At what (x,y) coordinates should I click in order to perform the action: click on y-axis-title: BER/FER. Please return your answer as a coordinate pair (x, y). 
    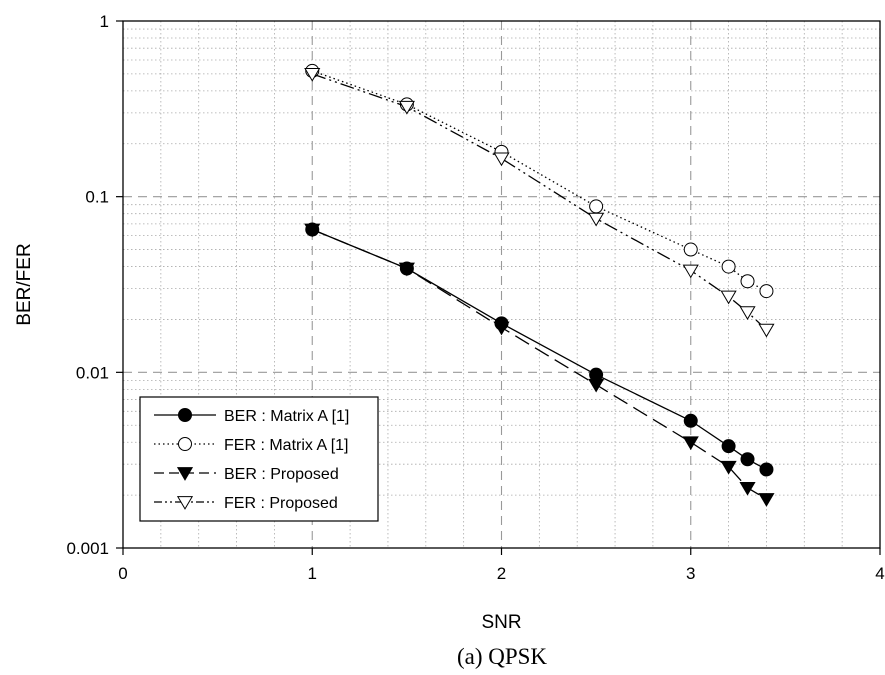
    Looking at the image, I should click on (24, 284).